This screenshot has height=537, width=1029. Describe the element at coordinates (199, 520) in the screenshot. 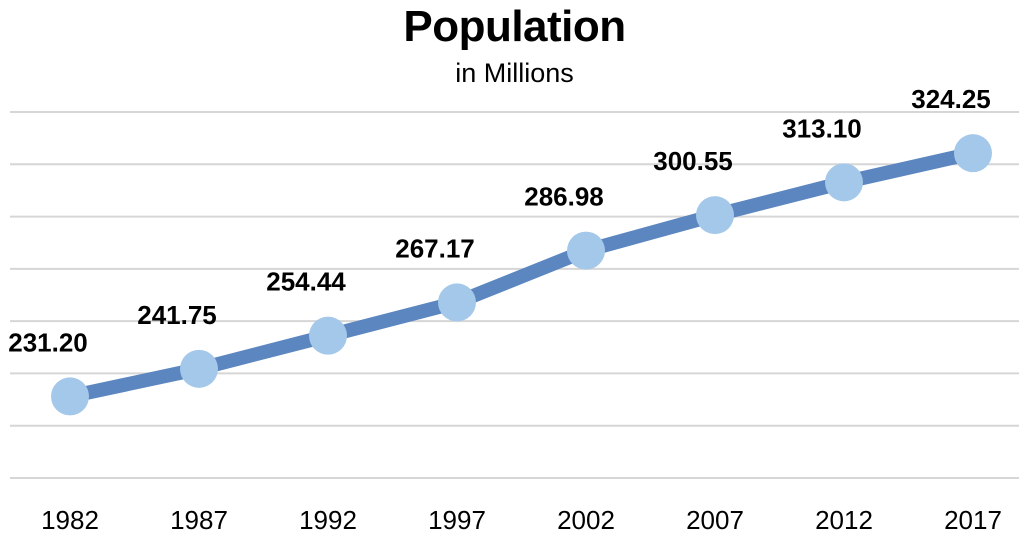

I see `x-tick-label: 1987` at that location.